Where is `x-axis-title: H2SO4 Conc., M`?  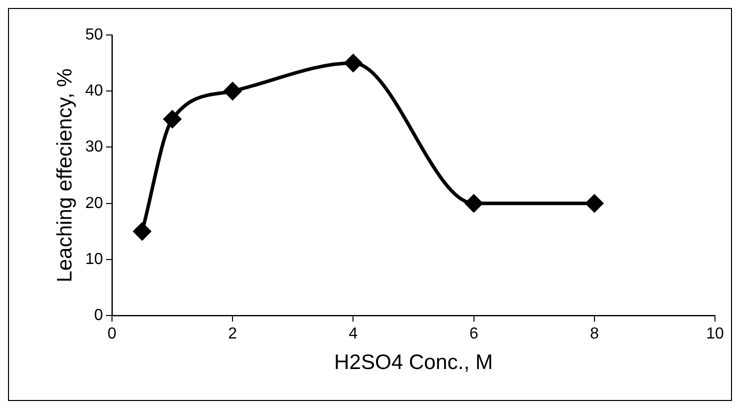
x-axis-title: H2SO4 Conc., M is located at coordinates (413, 362).